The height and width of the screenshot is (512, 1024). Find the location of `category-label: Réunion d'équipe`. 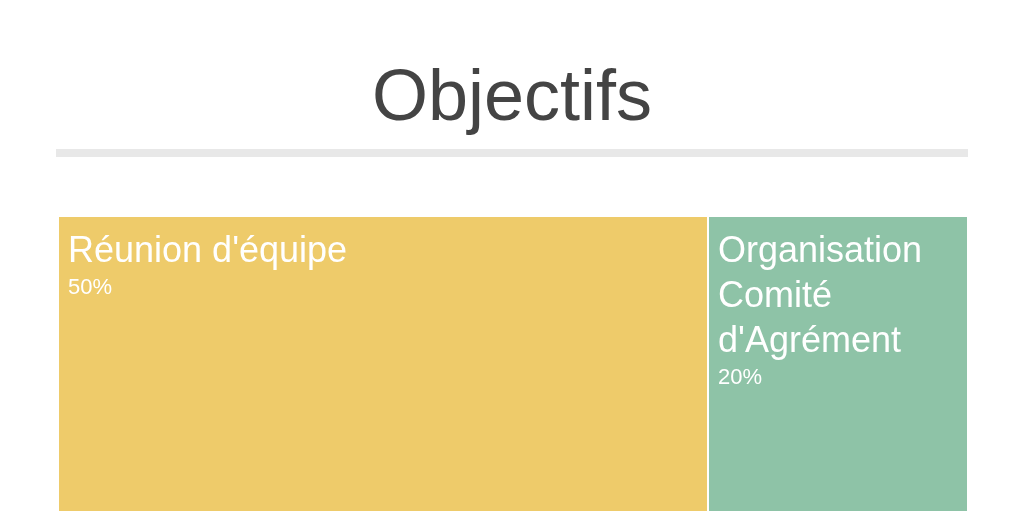

category-label: Réunion d'équipe is located at coordinates (208, 249).